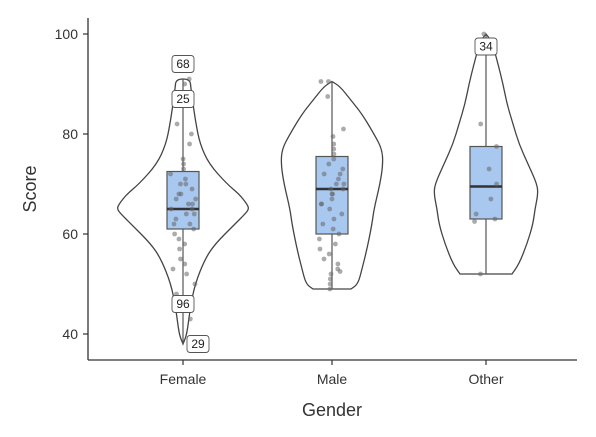  I want to click on y-ticks: 40 60 80 100, so click(71, 184).